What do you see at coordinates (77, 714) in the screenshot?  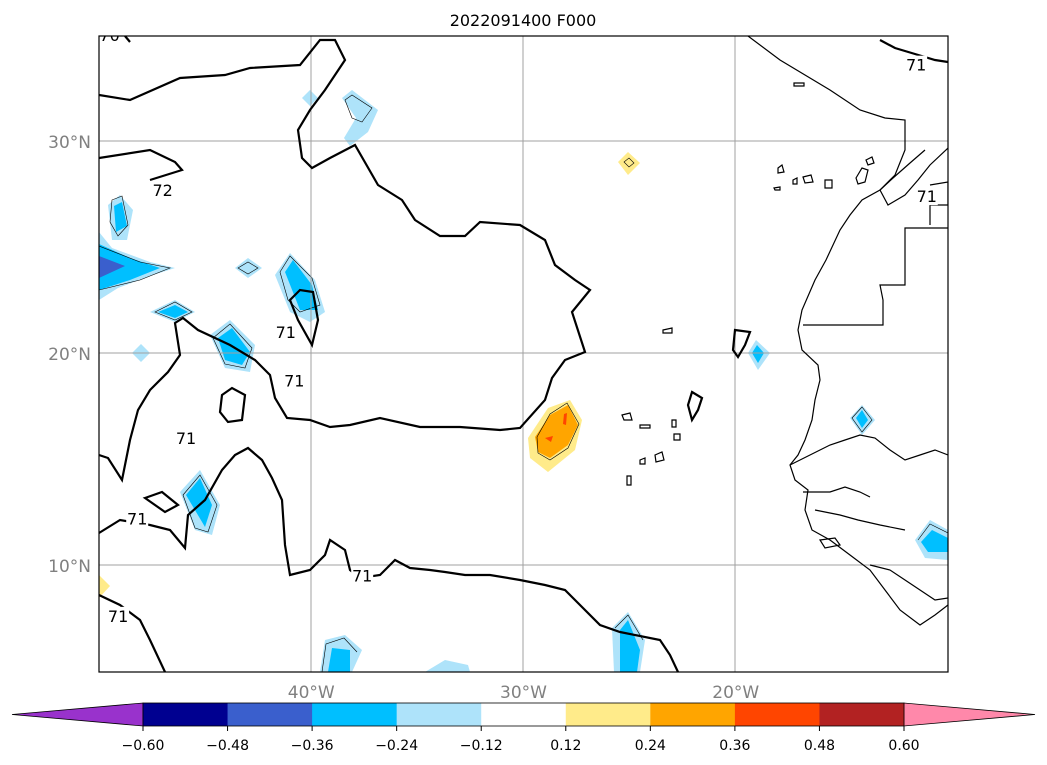 I see `colorbar-under-arrow` at bounding box center [77, 714].